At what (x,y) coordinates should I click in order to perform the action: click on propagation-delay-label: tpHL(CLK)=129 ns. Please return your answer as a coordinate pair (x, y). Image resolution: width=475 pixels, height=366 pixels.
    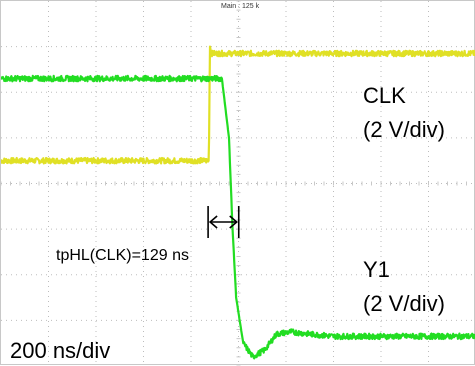
    Looking at the image, I should click on (122, 255).